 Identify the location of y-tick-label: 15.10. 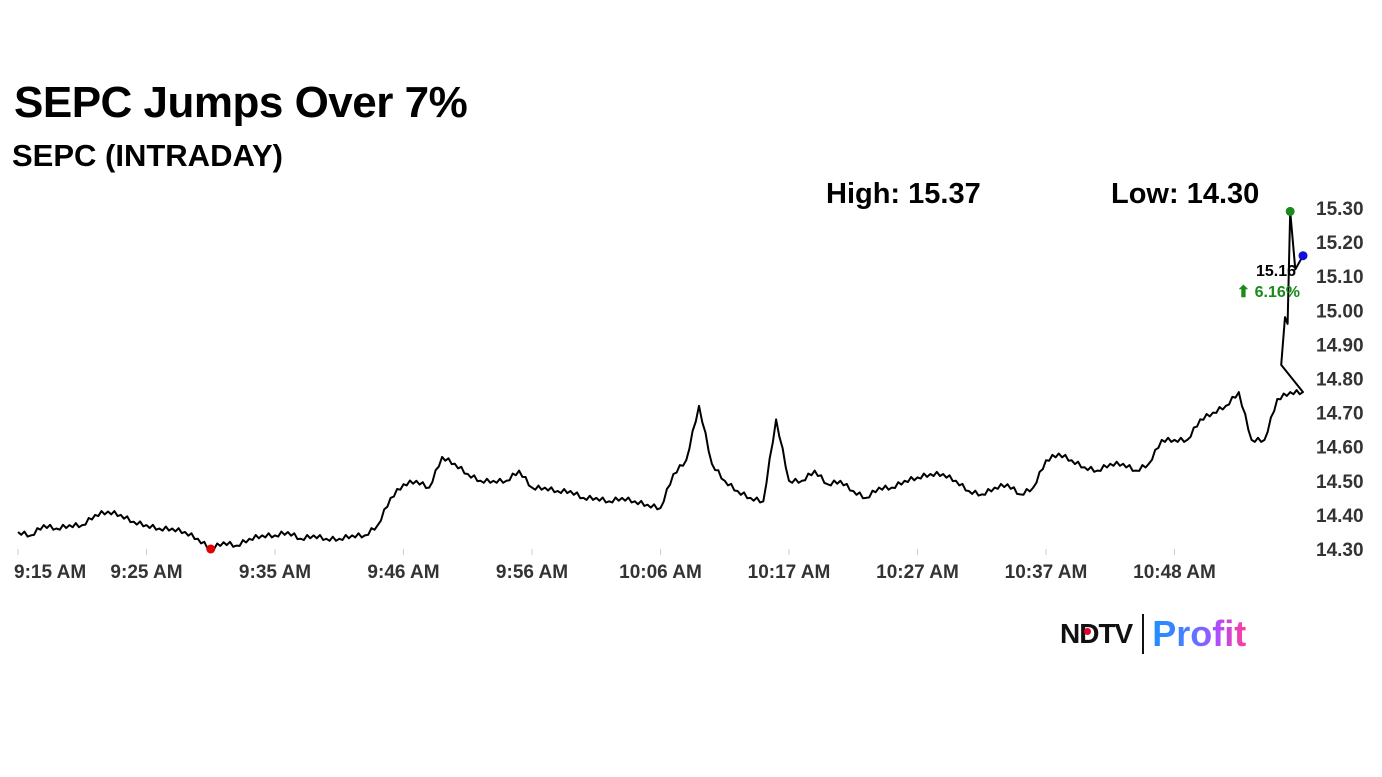
(1340, 277).